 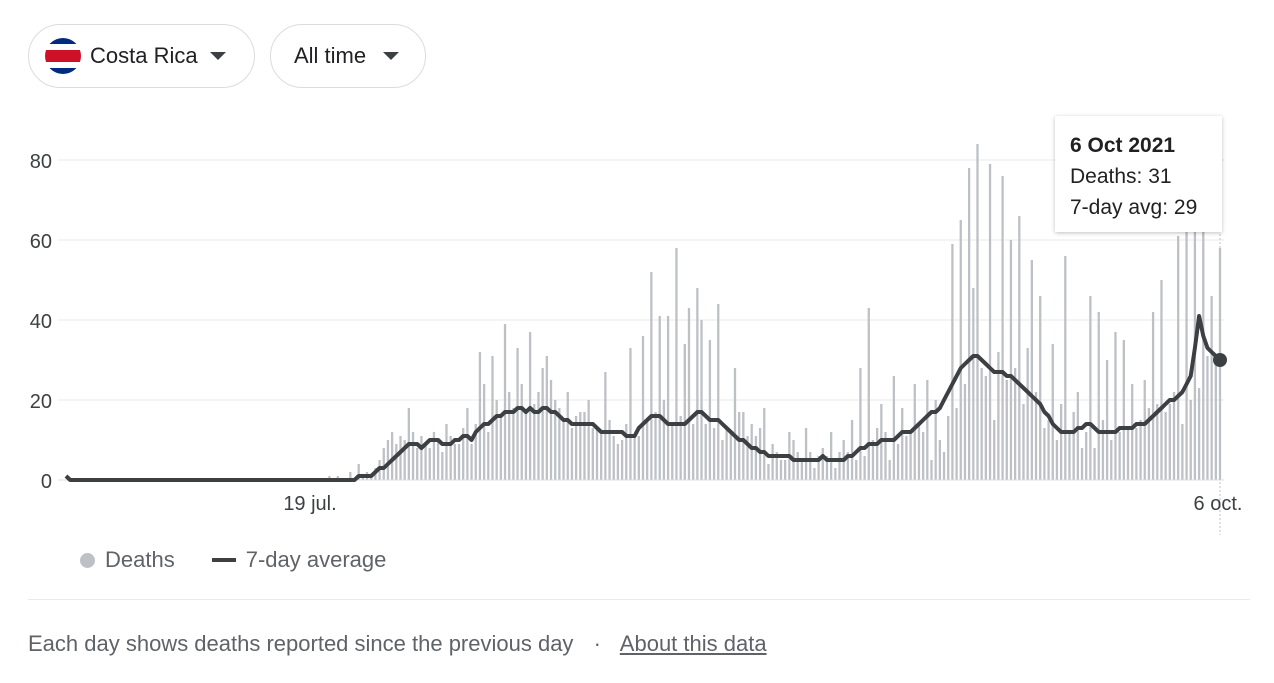 I want to click on x-tick-label: 19 jul., so click(x=309, y=504).